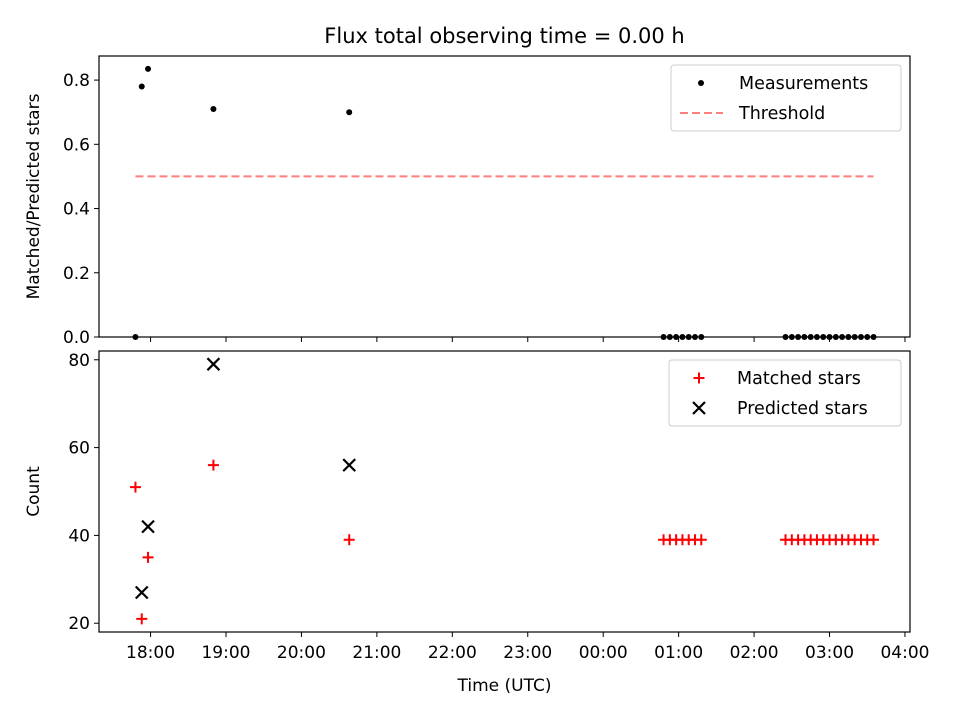  I want to click on series-predicted-stars, so click(245, 478).